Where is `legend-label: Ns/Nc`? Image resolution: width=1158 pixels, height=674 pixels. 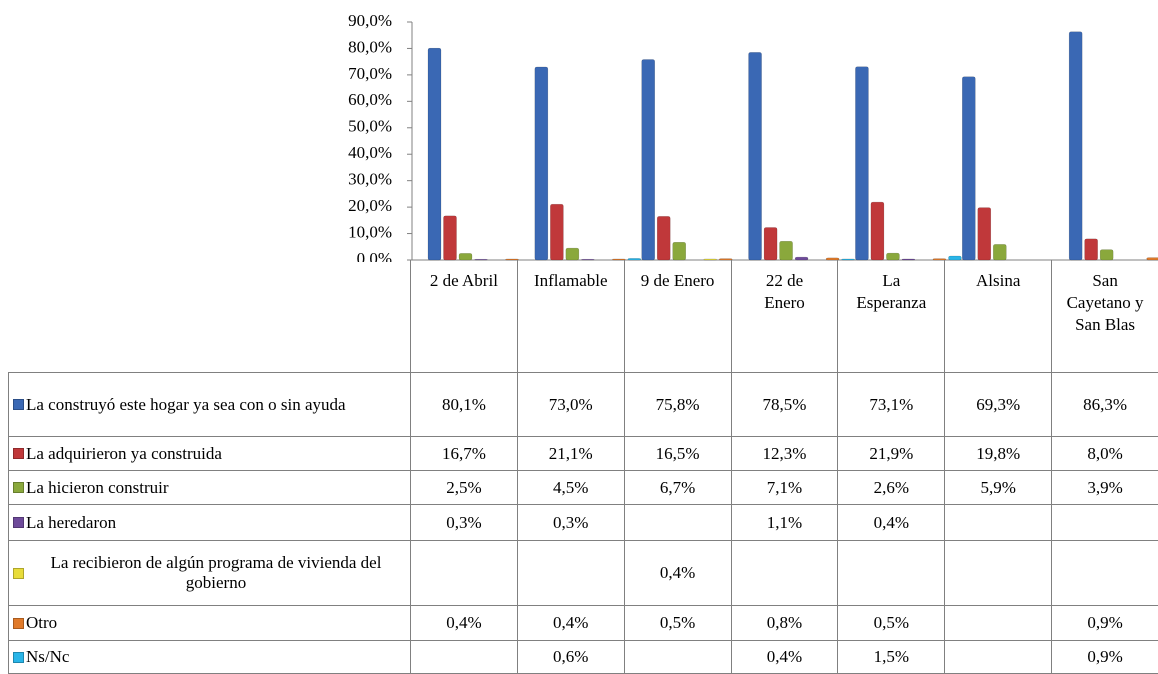
legend-label: Ns/Nc is located at coordinates (48, 656).